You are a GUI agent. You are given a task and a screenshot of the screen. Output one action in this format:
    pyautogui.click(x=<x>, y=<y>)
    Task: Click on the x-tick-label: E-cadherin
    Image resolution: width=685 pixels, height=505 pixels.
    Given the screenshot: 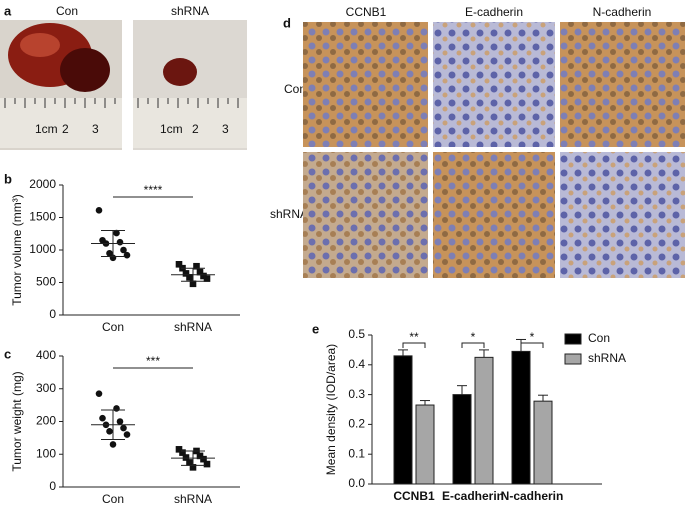 What is the action you would take?
    pyautogui.click(x=473, y=496)
    